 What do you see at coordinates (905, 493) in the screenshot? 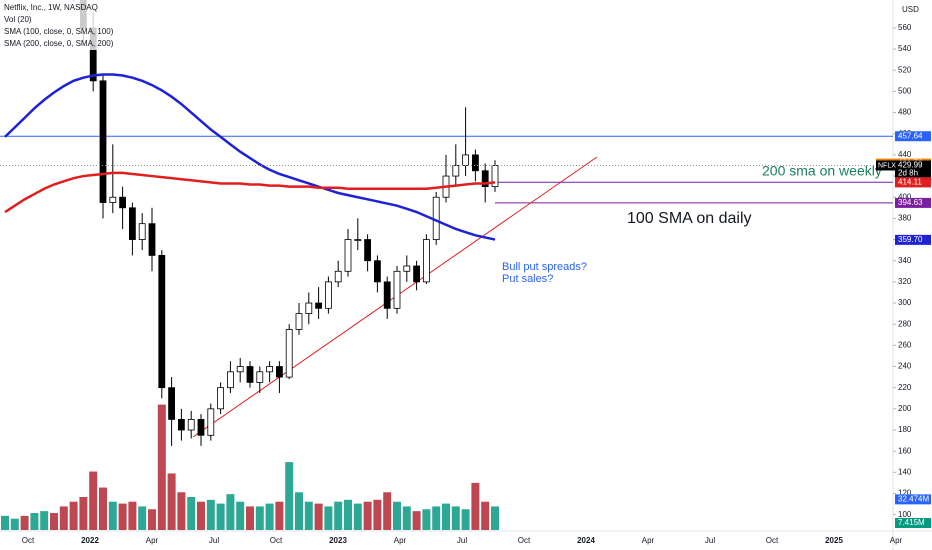
I see `y-tick-label: 120` at bounding box center [905, 493].